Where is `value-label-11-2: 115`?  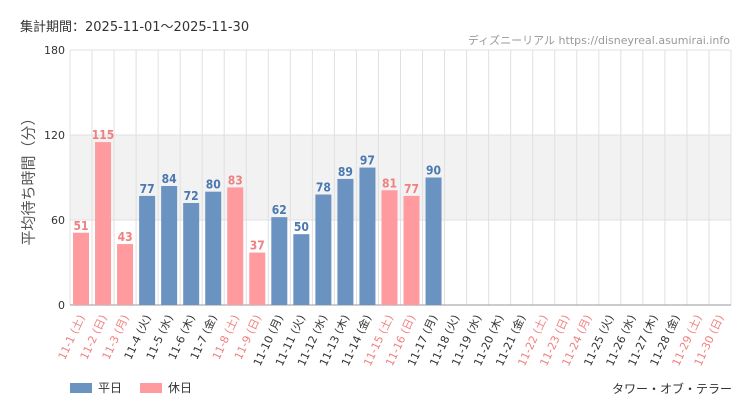 value-label-11-2: 115 is located at coordinates (103, 135).